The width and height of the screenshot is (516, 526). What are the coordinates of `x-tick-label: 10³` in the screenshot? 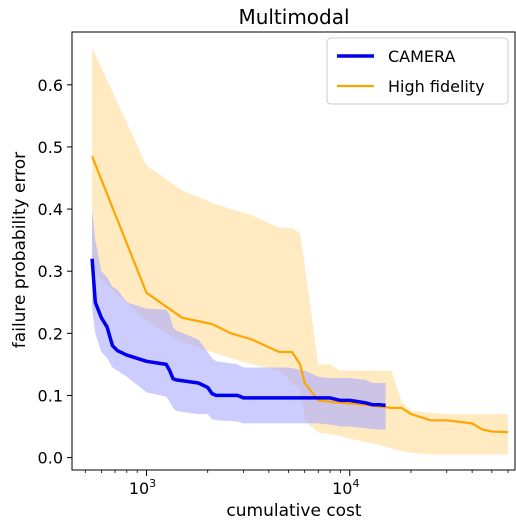 It's located at (142, 487).